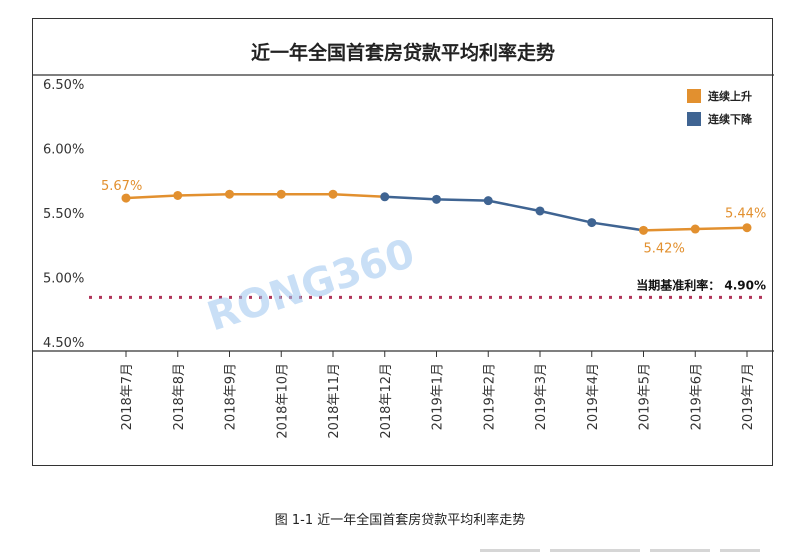 Image resolution: width=800 pixels, height=557 pixels. I want to click on x-tick-label: 2018年8月, so click(179, 396).